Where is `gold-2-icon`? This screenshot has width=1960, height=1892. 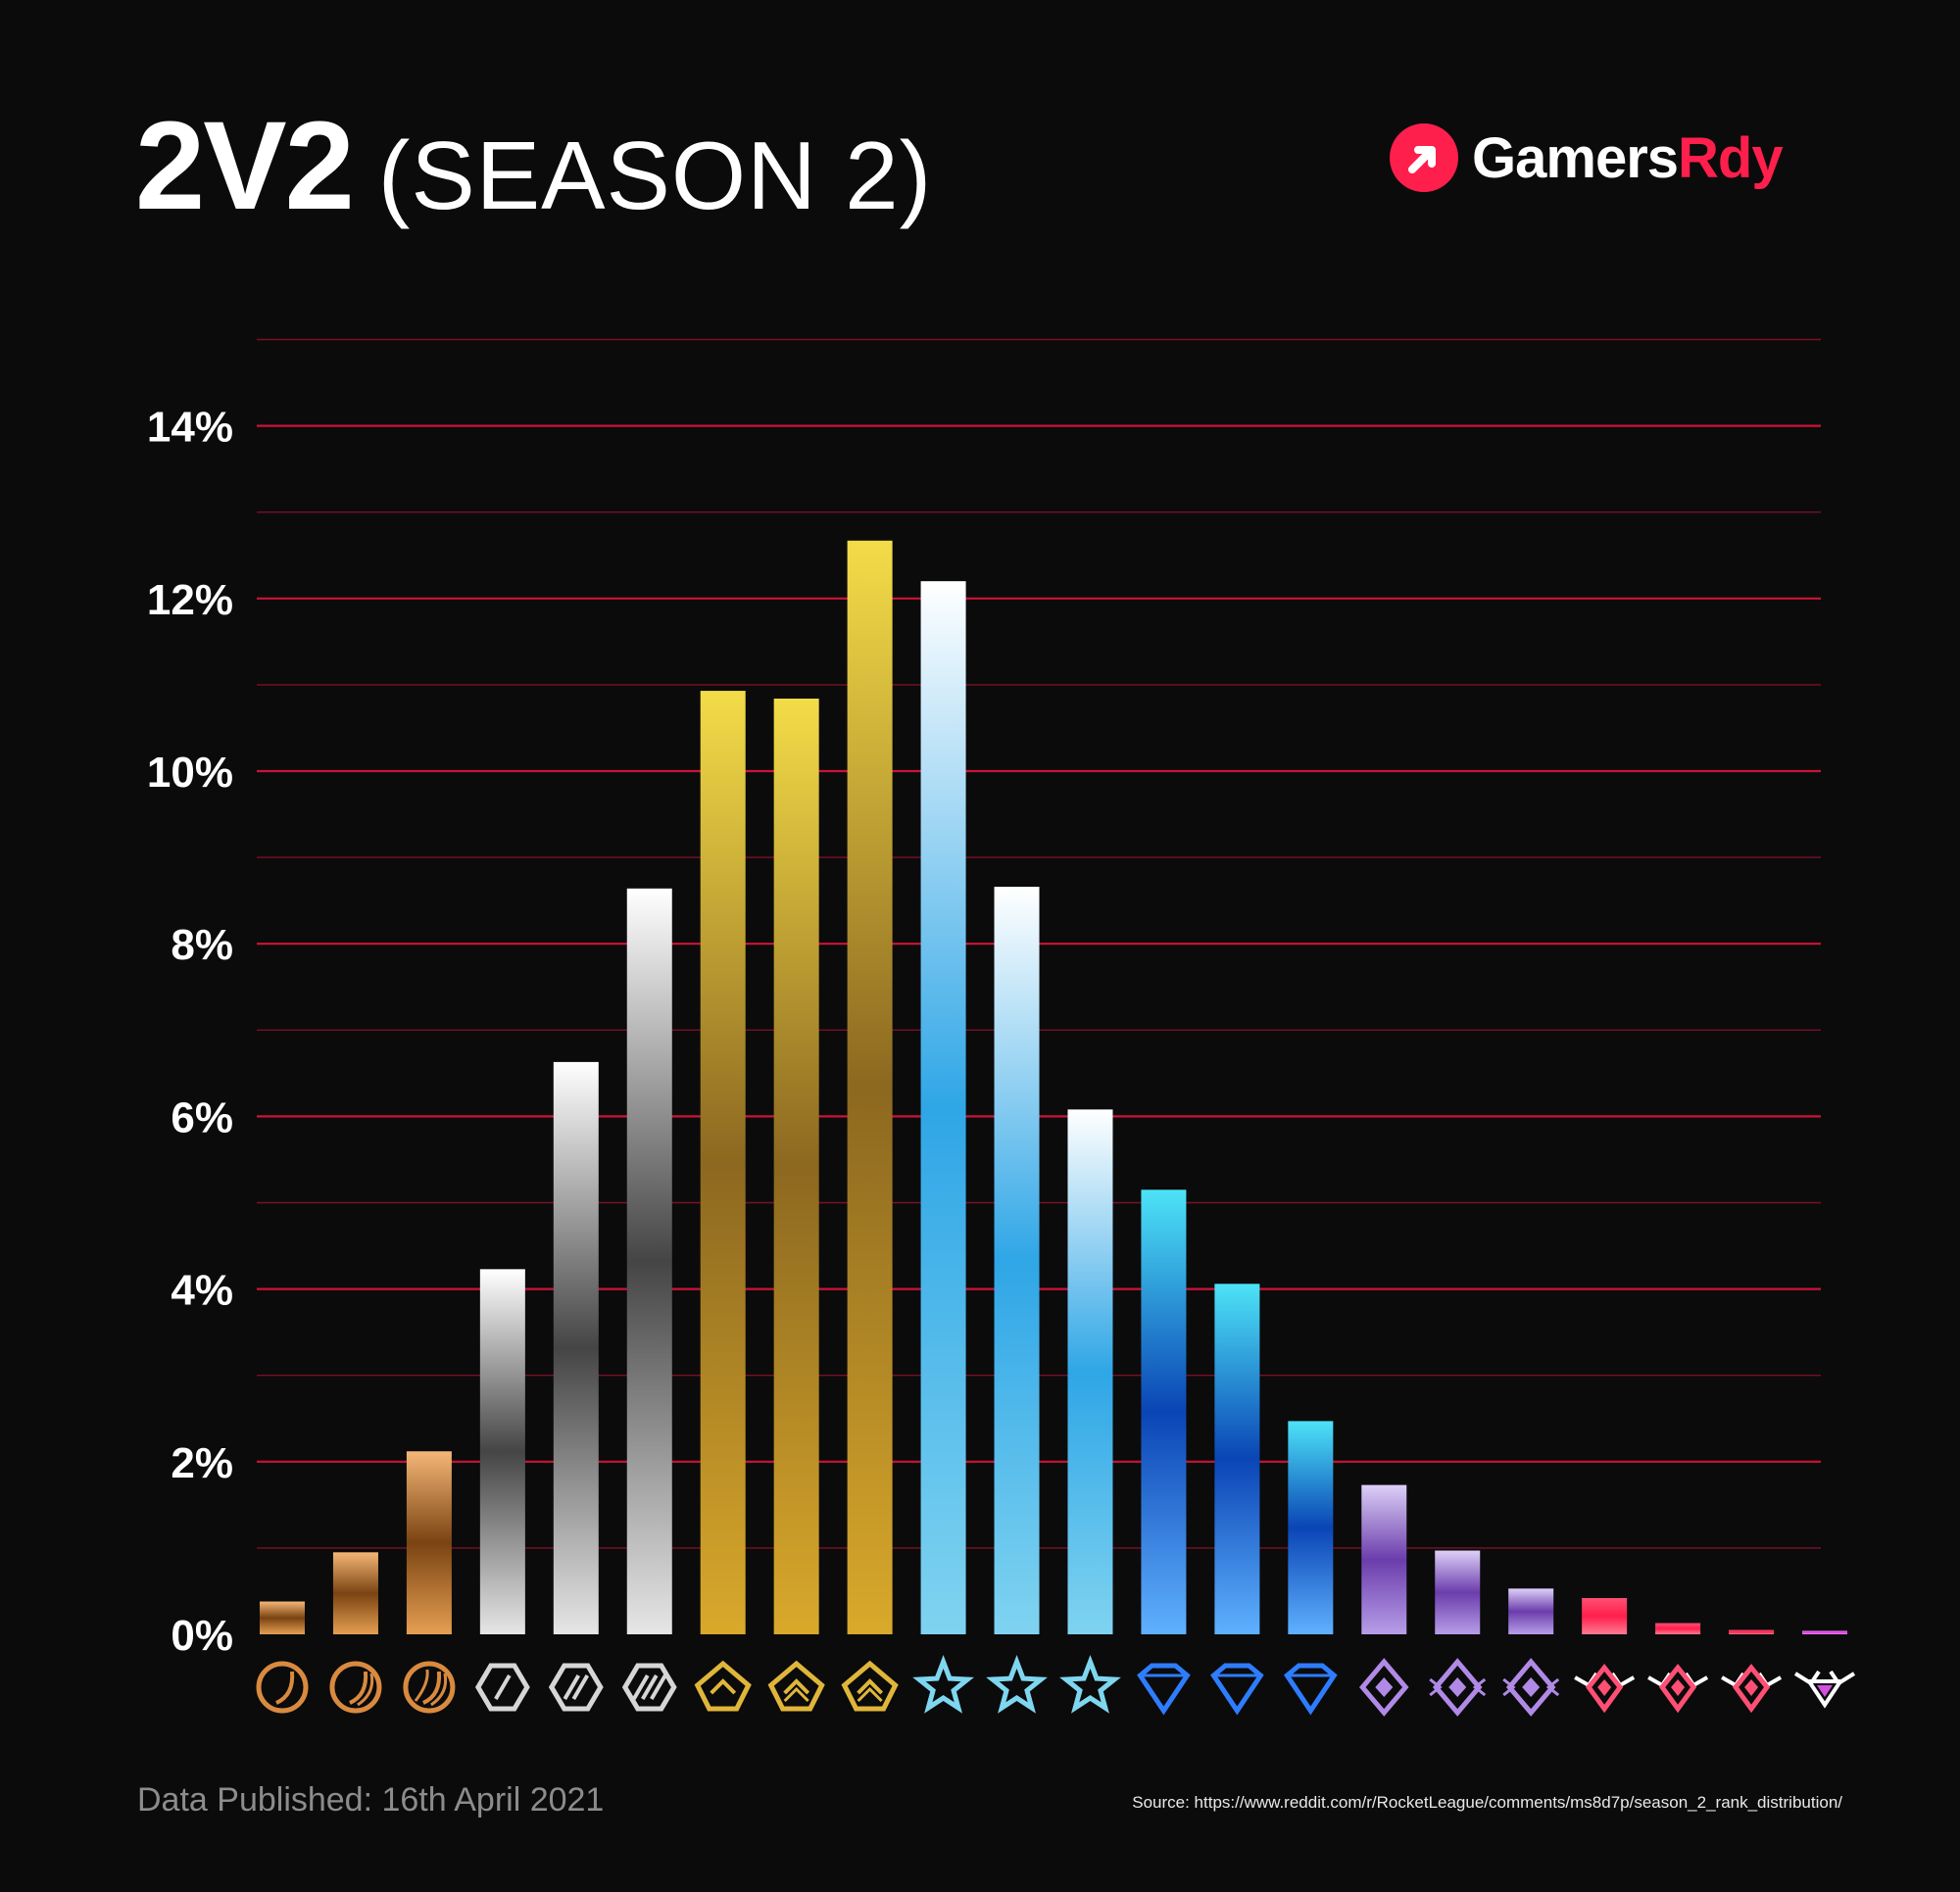
gold-2-icon is located at coordinates (796, 1686).